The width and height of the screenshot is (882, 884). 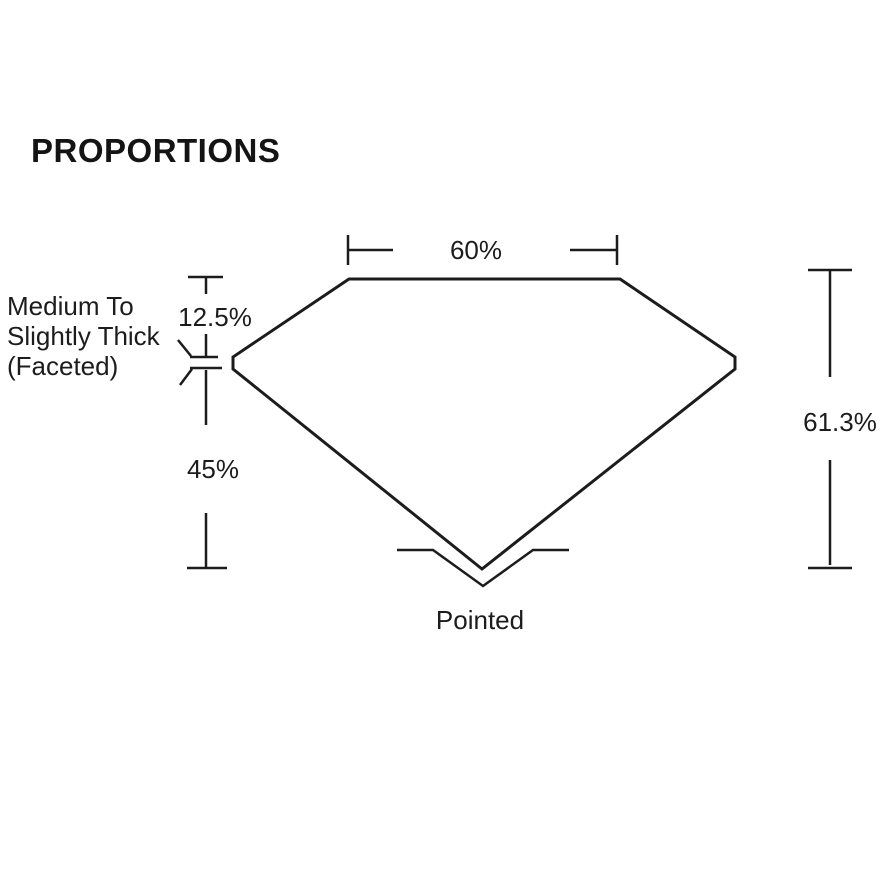 I want to click on crown-height-value: 12.5%, so click(x=215, y=317).